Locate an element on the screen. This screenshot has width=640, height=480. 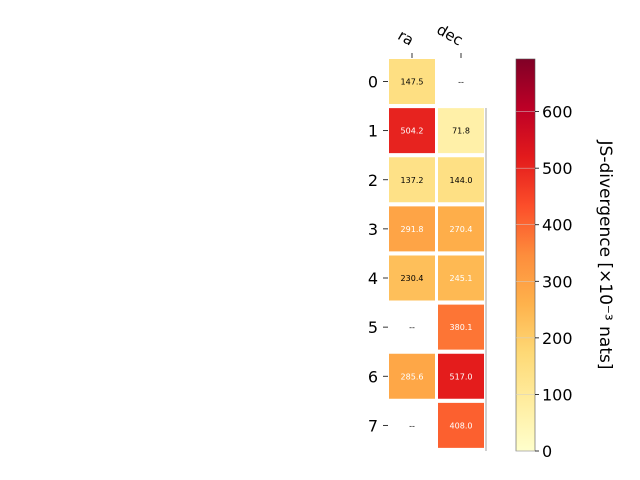
cell-label-4-1: 245.1 is located at coordinates (461, 278).